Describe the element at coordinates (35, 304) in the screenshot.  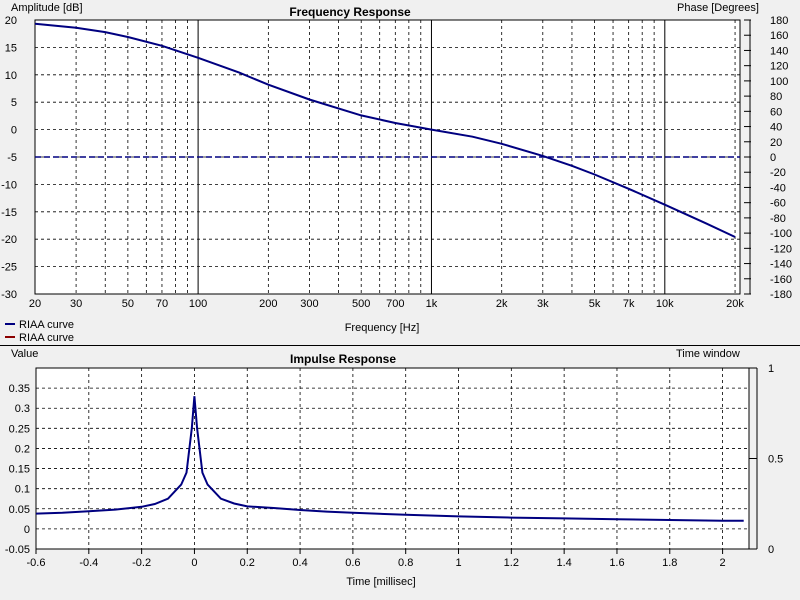
I see `frequency-tick-label: 20` at that location.